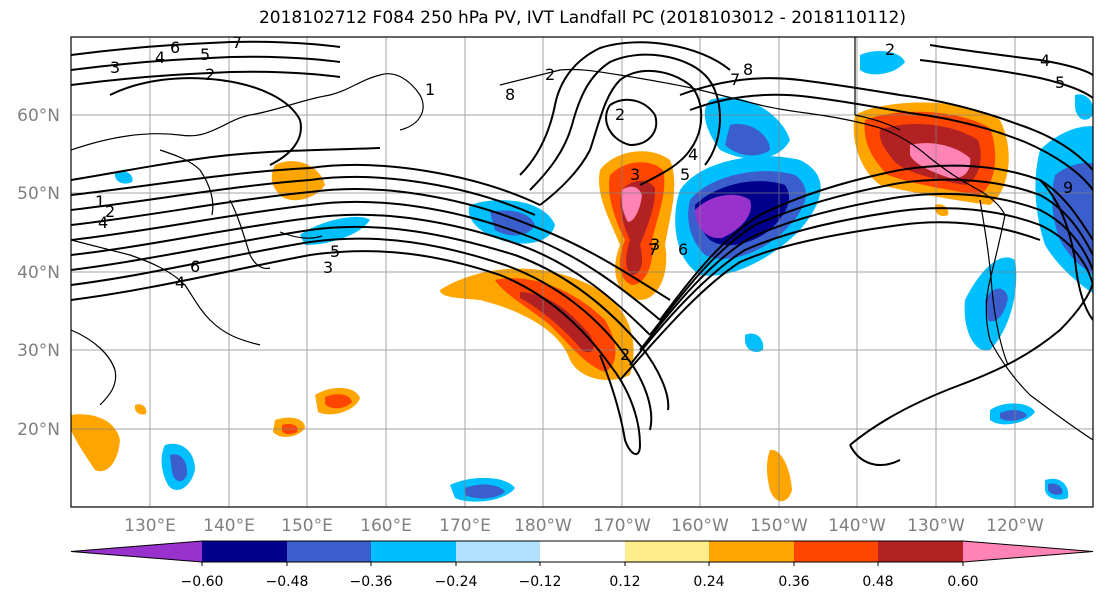 The image size is (1105, 601). What do you see at coordinates (307, 526) in the screenshot?
I see `svg-text: 150°E` at bounding box center [307, 526].